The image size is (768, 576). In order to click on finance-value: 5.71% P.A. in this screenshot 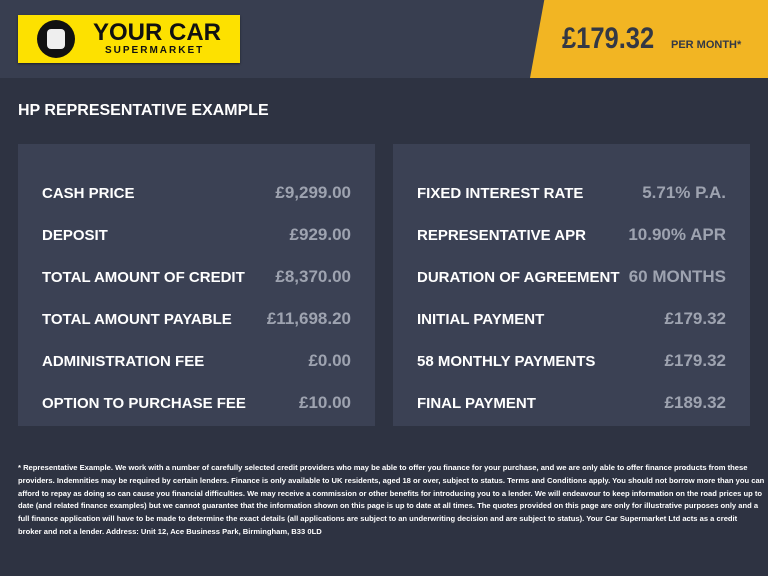, I will do `click(684, 192)`.